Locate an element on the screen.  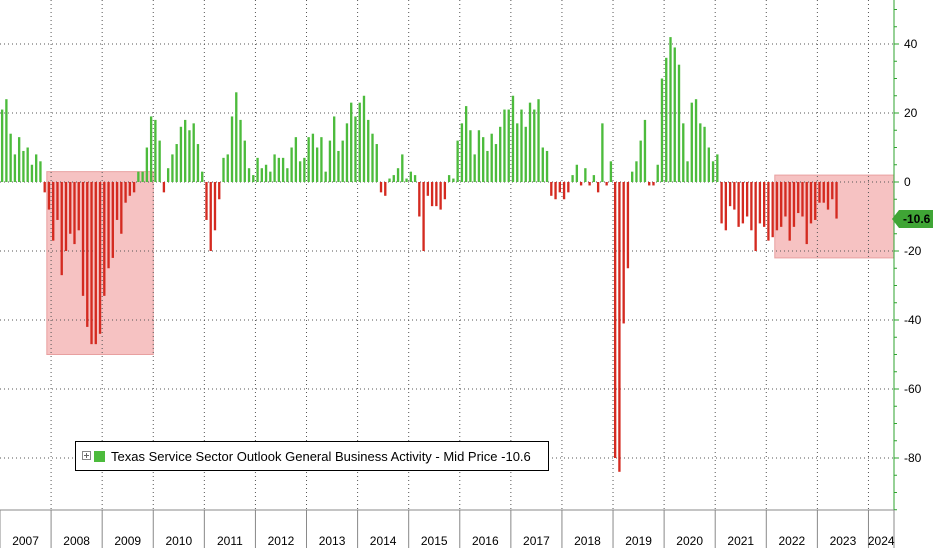
last-value-tag: -10.6 is located at coordinates (912, 219).